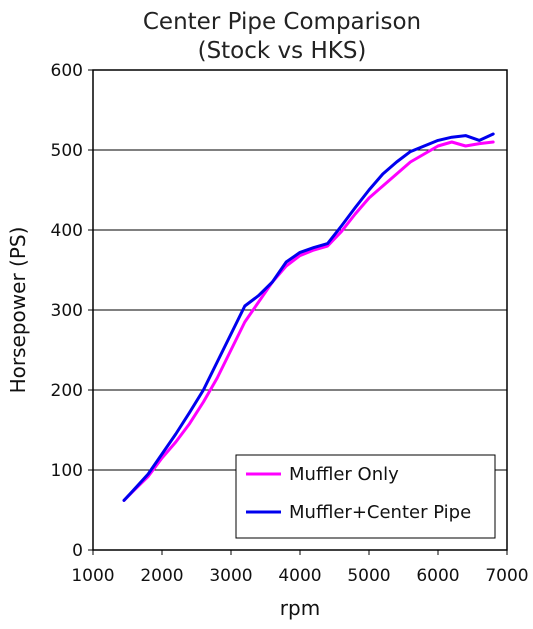 This screenshot has height=629, width=533. Describe the element at coordinates (368, 576) in the screenshot. I see `x-tick-label-5000: 5000` at that location.